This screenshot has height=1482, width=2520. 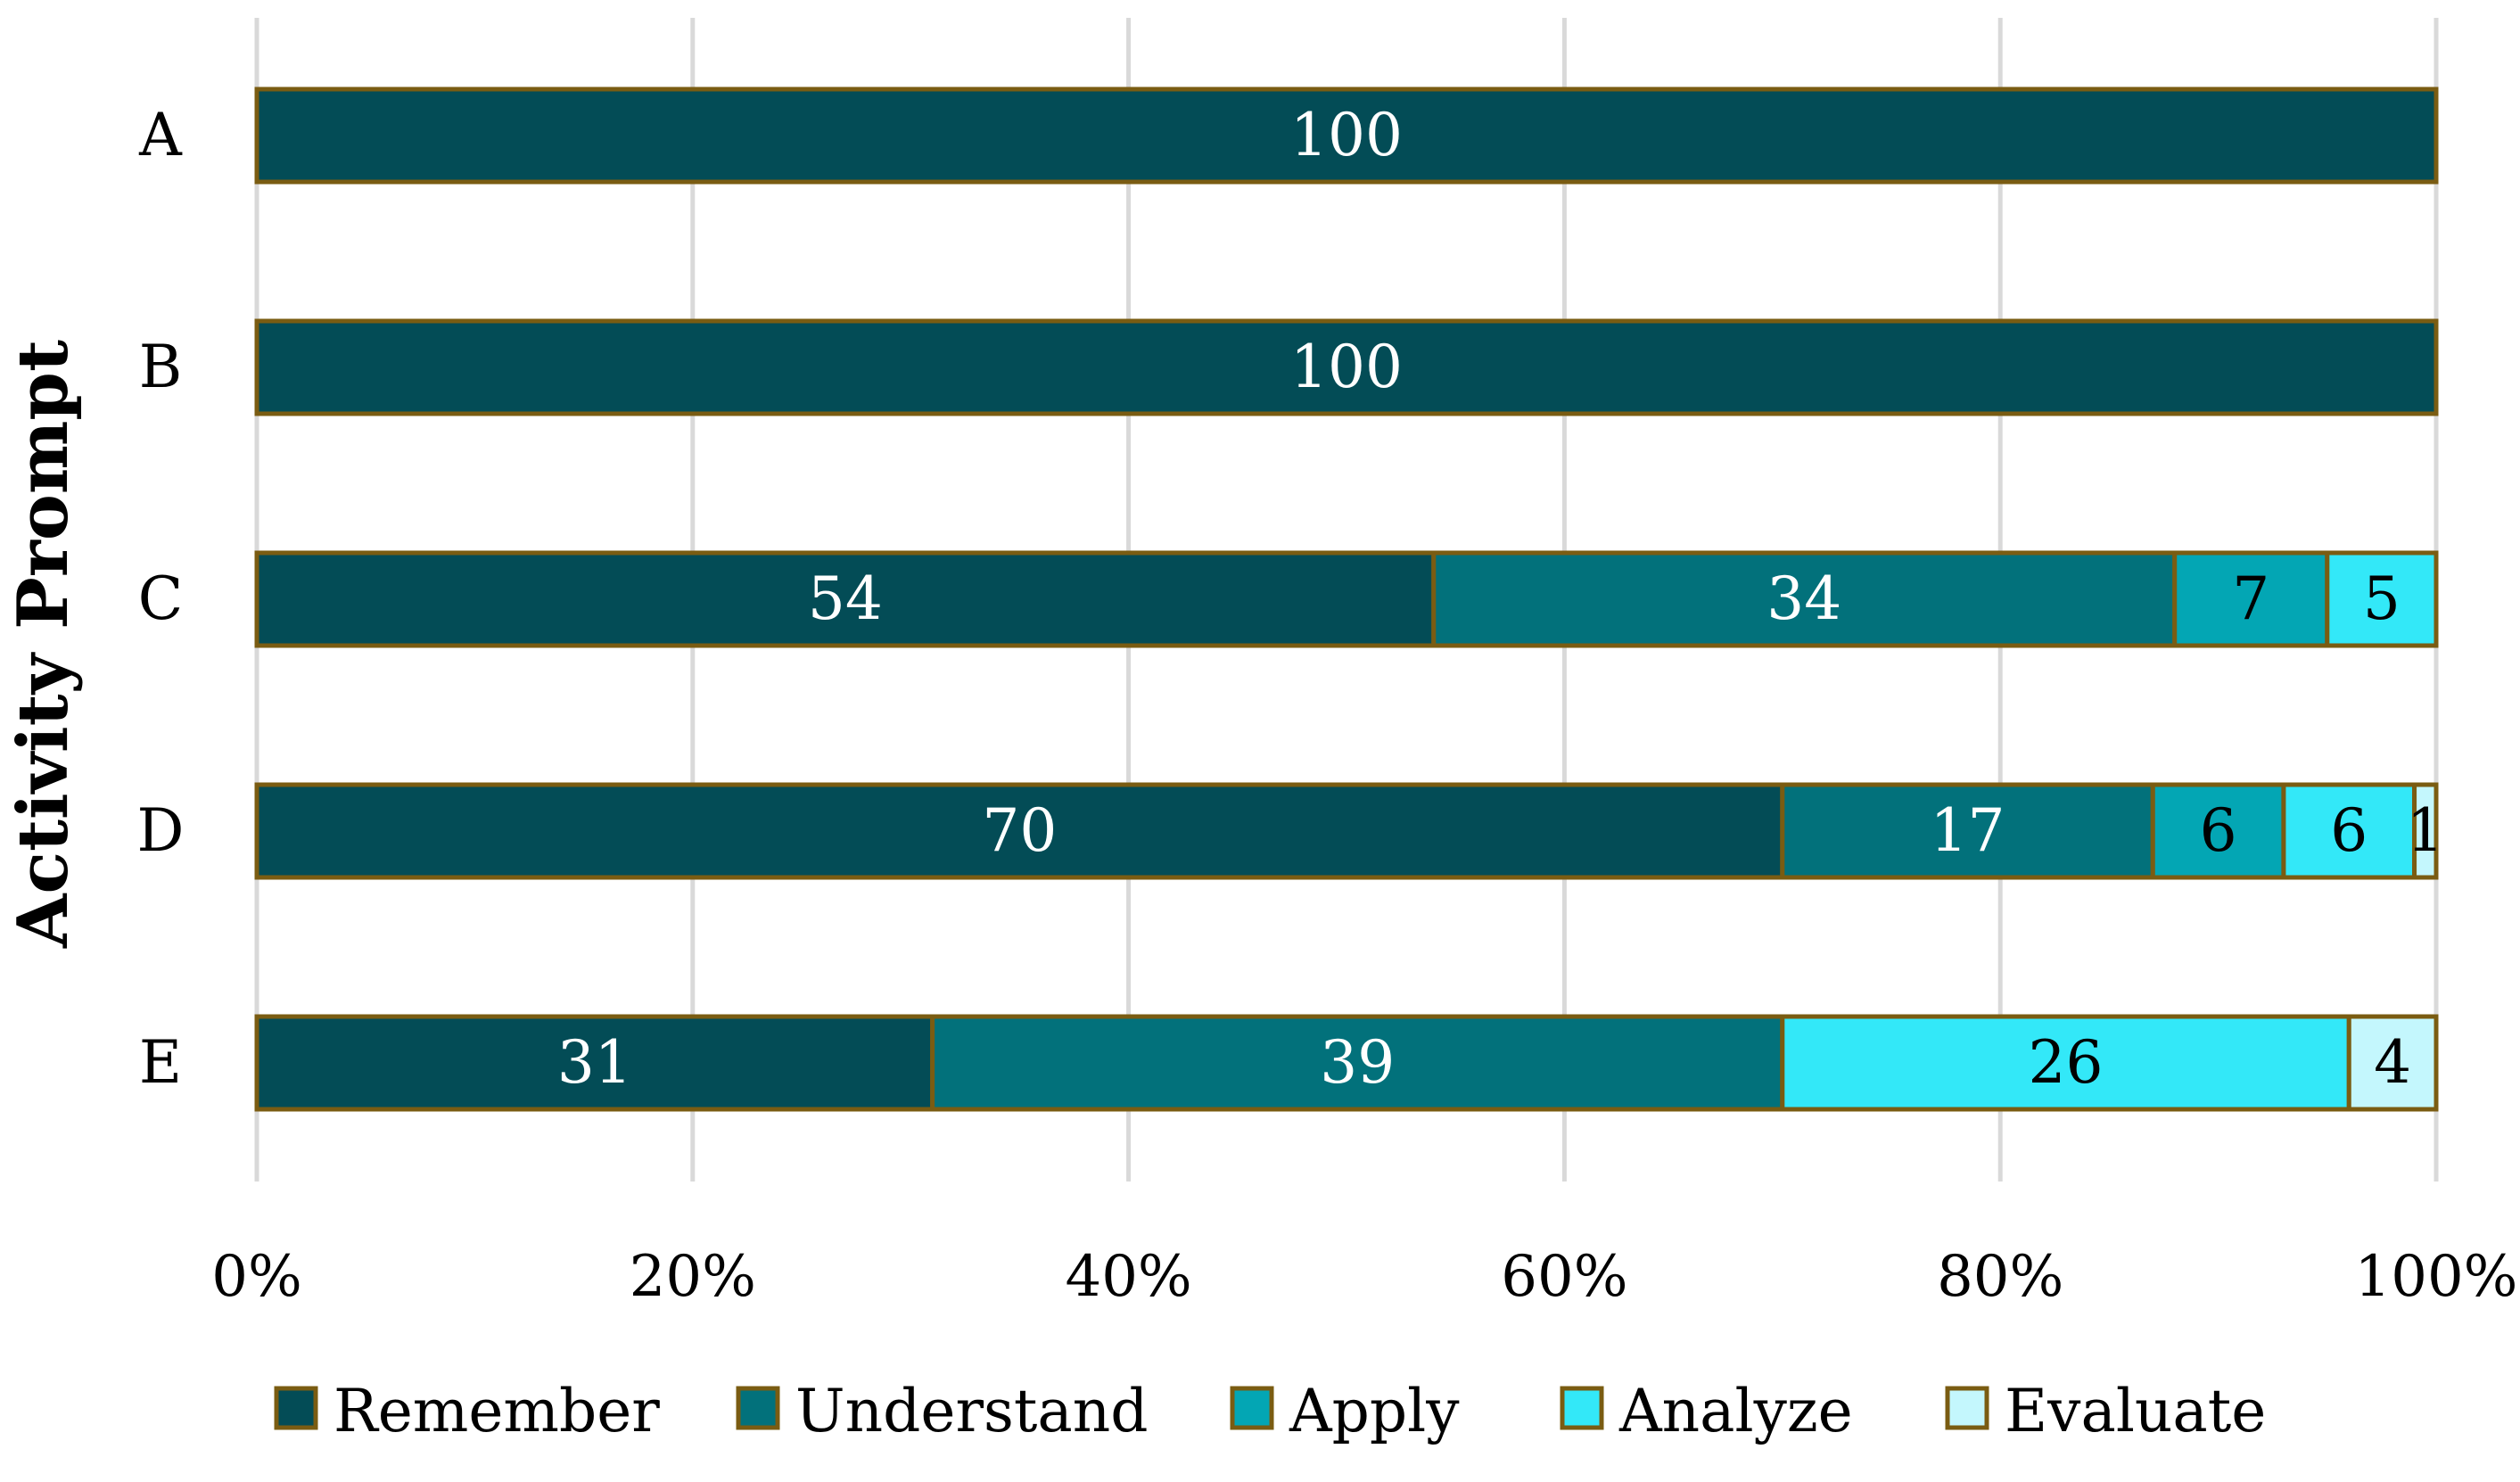 What do you see at coordinates (161, 831) in the screenshot?
I see `category-label: D` at bounding box center [161, 831].